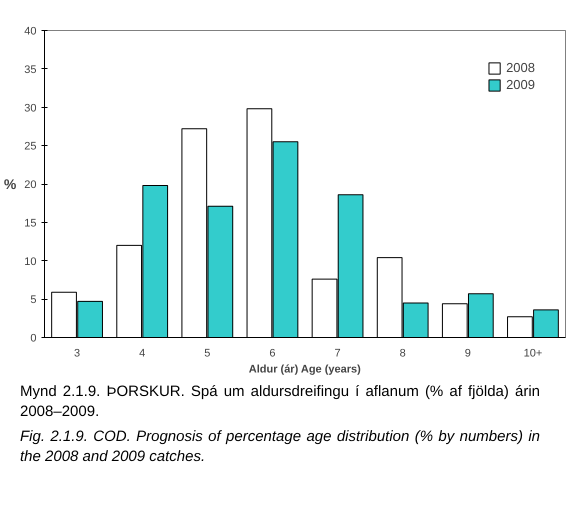 The image size is (581, 507). What do you see at coordinates (33, 338) in the screenshot?
I see `y-tick-label: 0` at bounding box center [33, 338].